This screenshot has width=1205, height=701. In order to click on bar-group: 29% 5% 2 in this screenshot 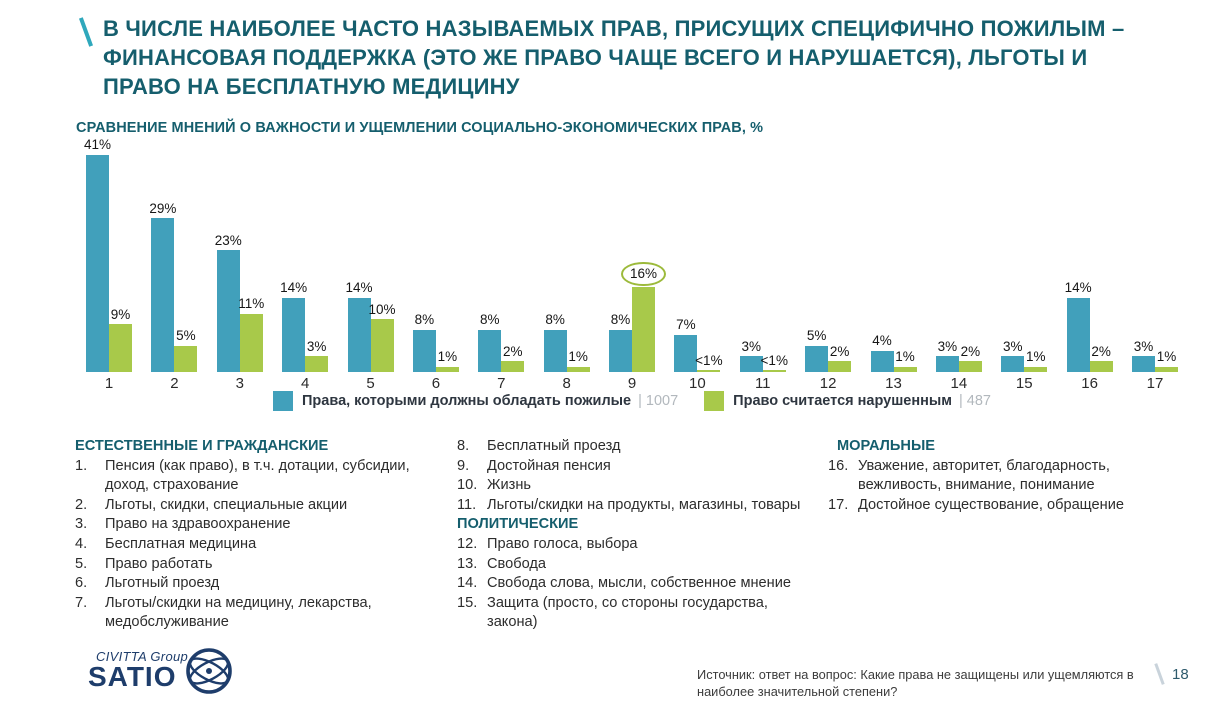, I will do `click(173, 297)`.